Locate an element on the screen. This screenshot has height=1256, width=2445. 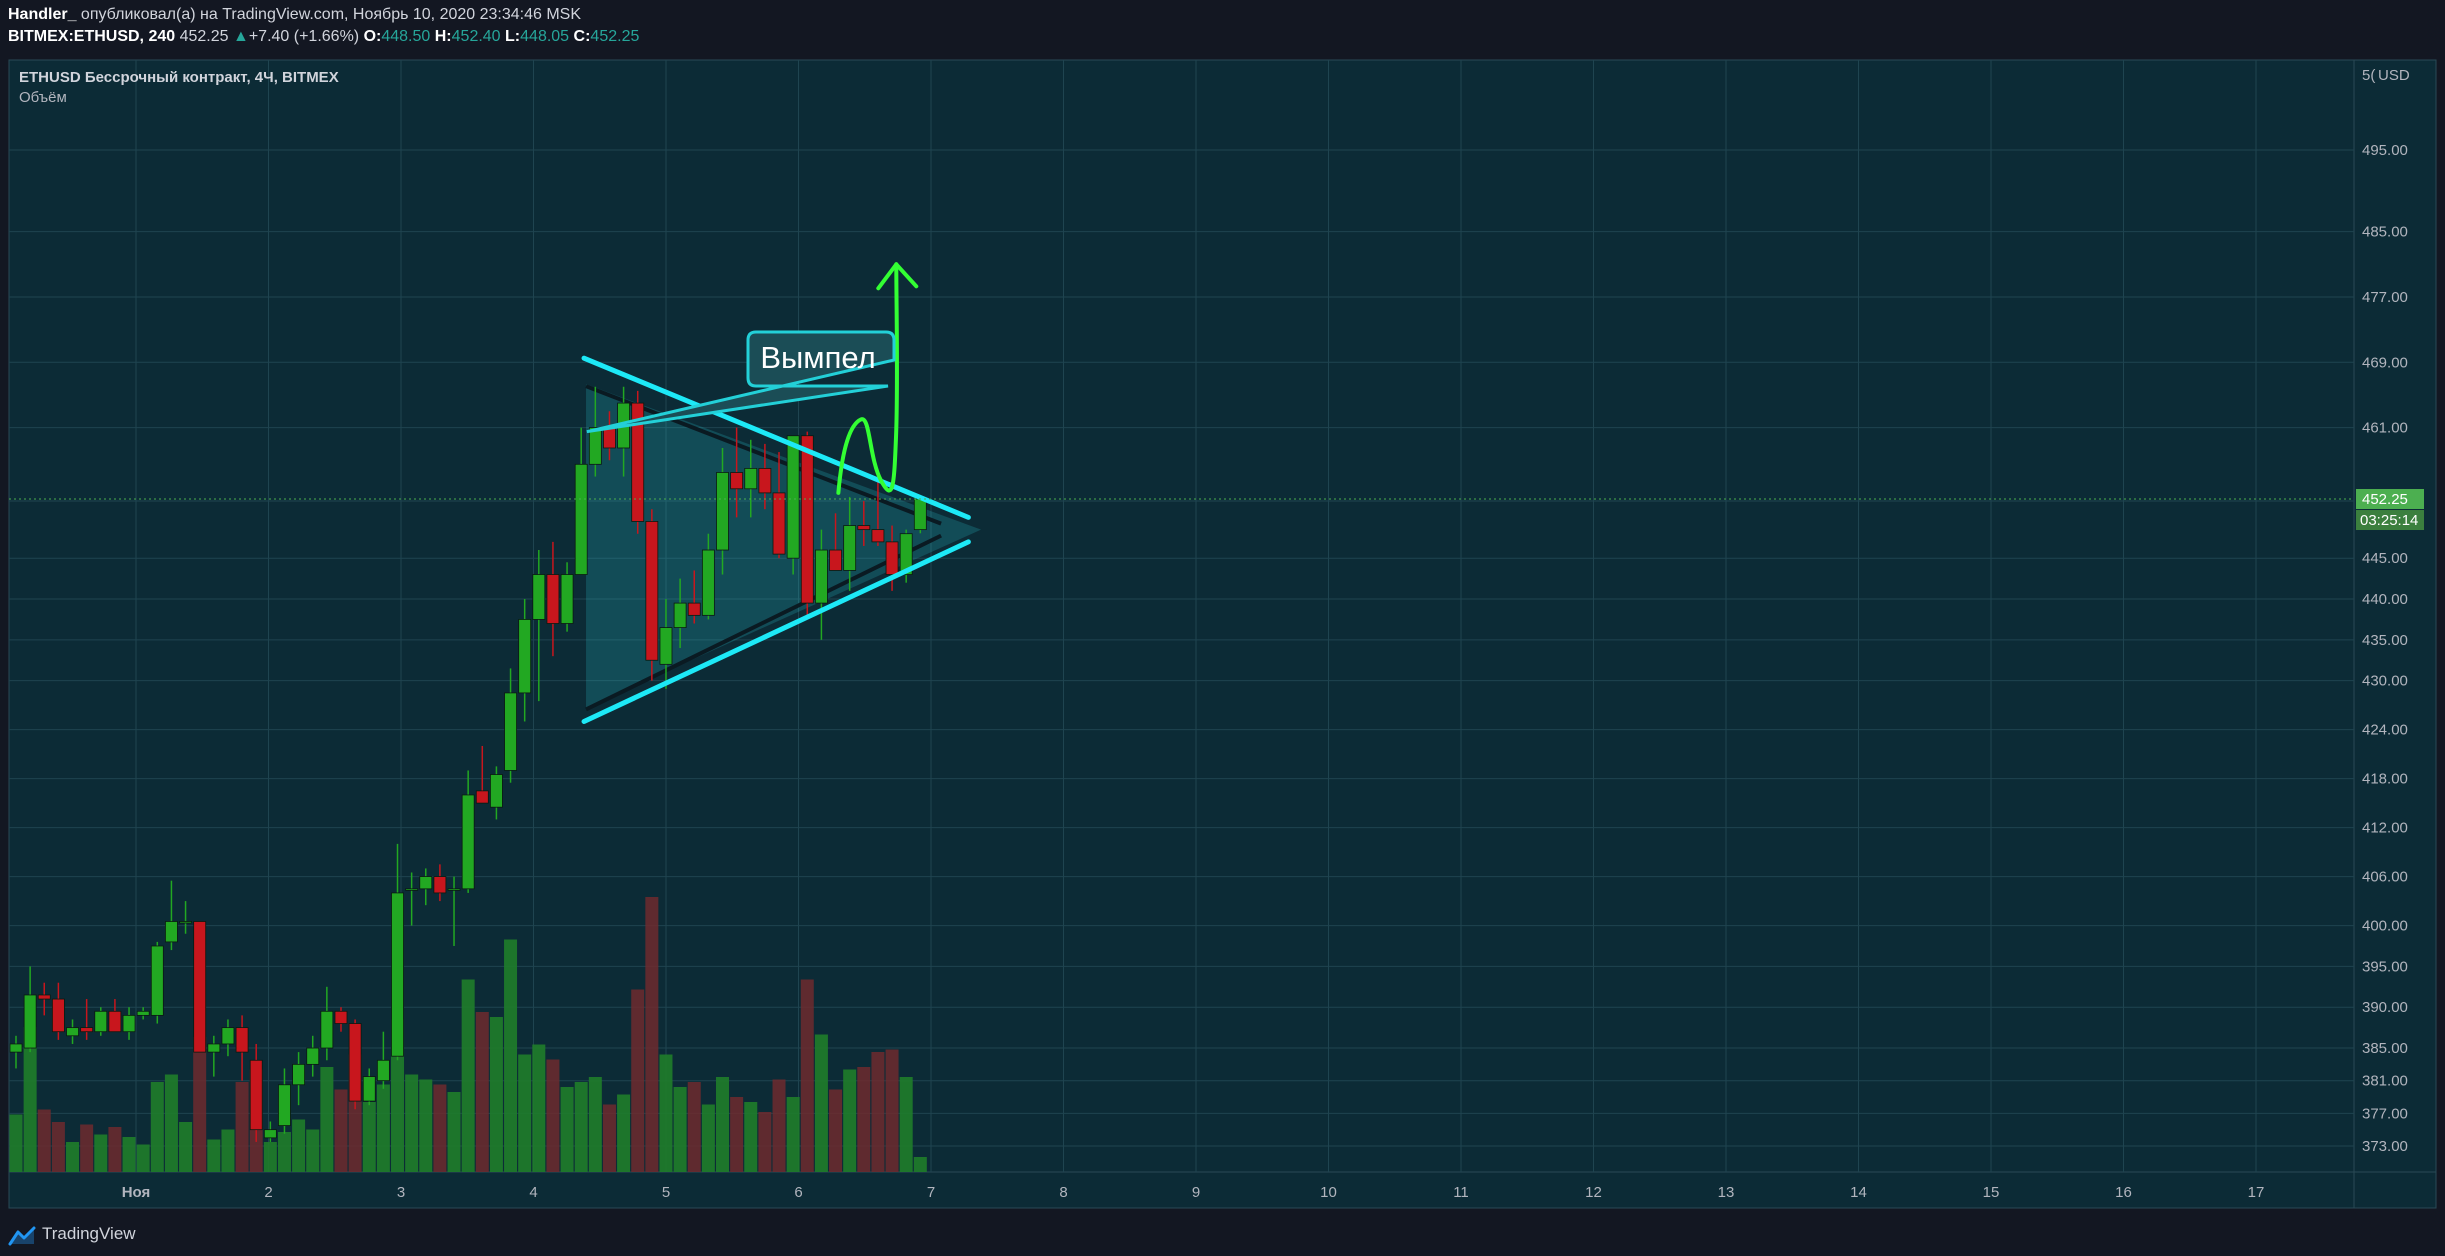
time-tick-label: 17 is located at coordinates (2256, 1192).